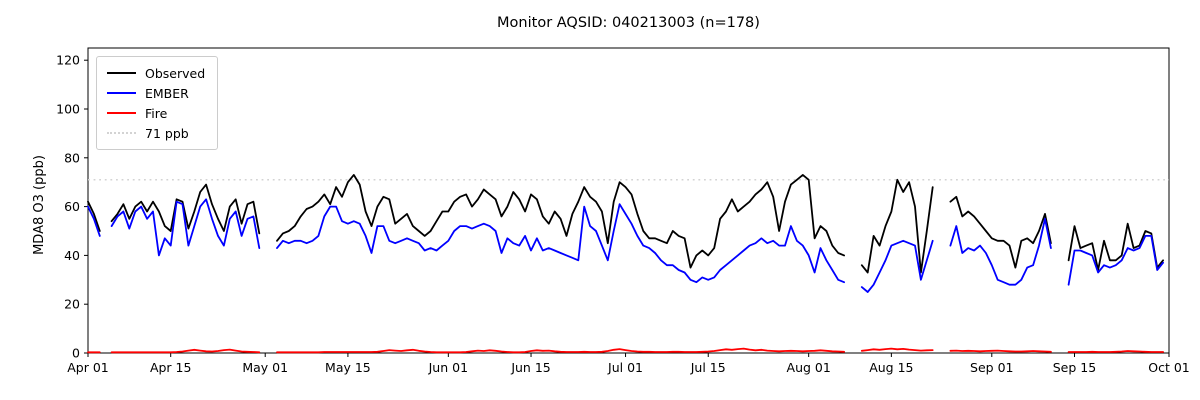 Image resolution: width=1200 pixels, height=400 pixels. I want to click on x-tick-label: May 15, so click(348, 367).